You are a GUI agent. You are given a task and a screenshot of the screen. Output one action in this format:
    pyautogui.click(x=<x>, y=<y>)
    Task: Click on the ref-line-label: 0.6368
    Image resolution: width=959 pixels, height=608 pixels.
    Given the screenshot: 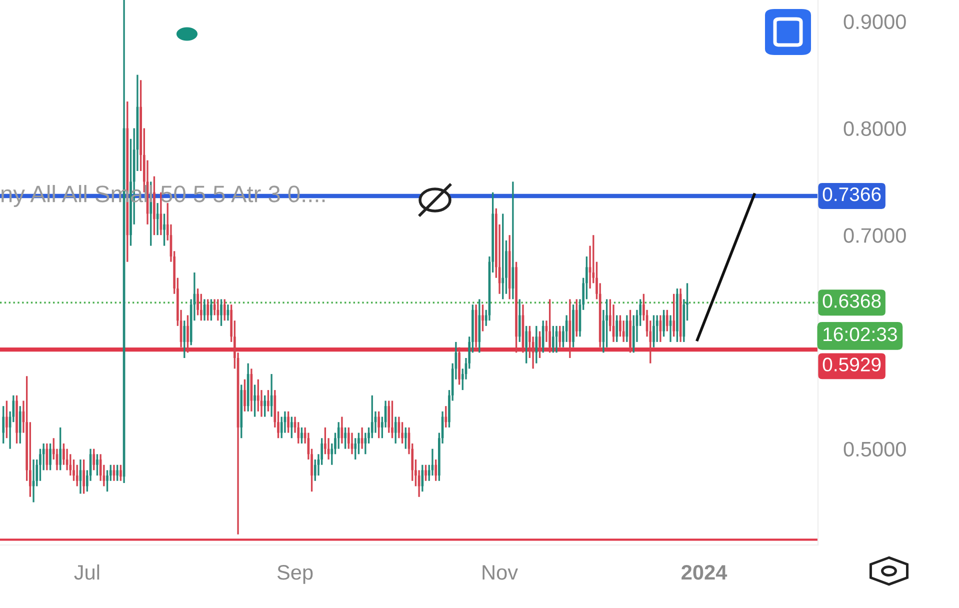 What is the action you would take?
    pyautogui.click(x=851, y=301)
    